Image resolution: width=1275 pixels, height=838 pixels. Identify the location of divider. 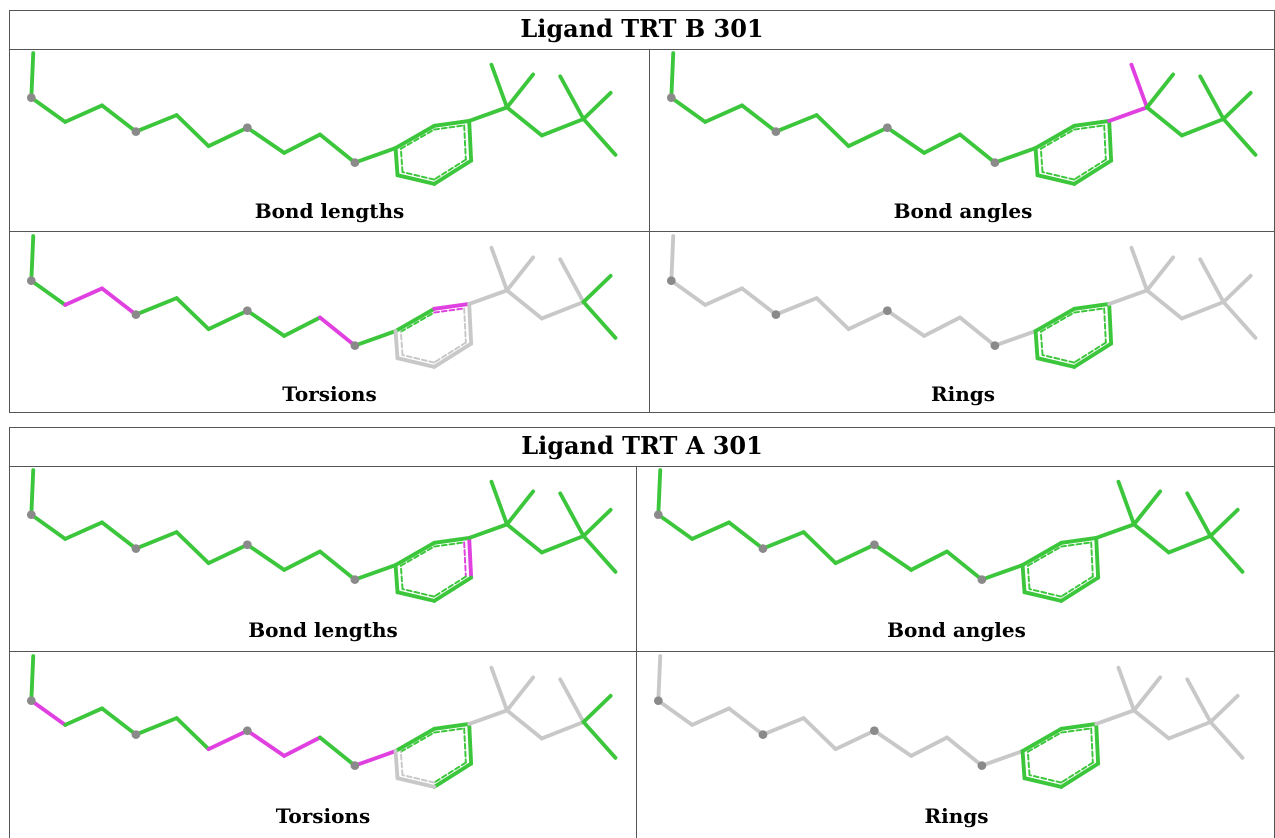
(642, 651).